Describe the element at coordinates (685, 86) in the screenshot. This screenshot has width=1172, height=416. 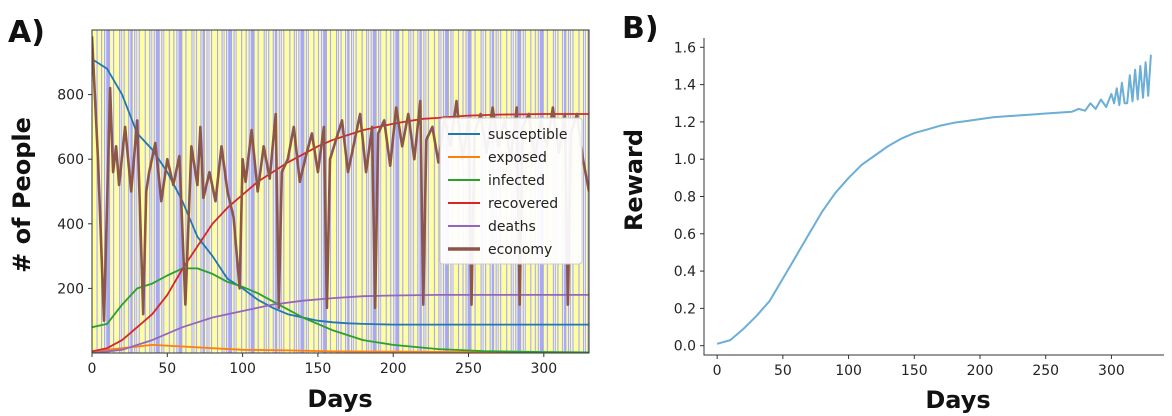
I see `y-tick-label: 1.4` at that location.